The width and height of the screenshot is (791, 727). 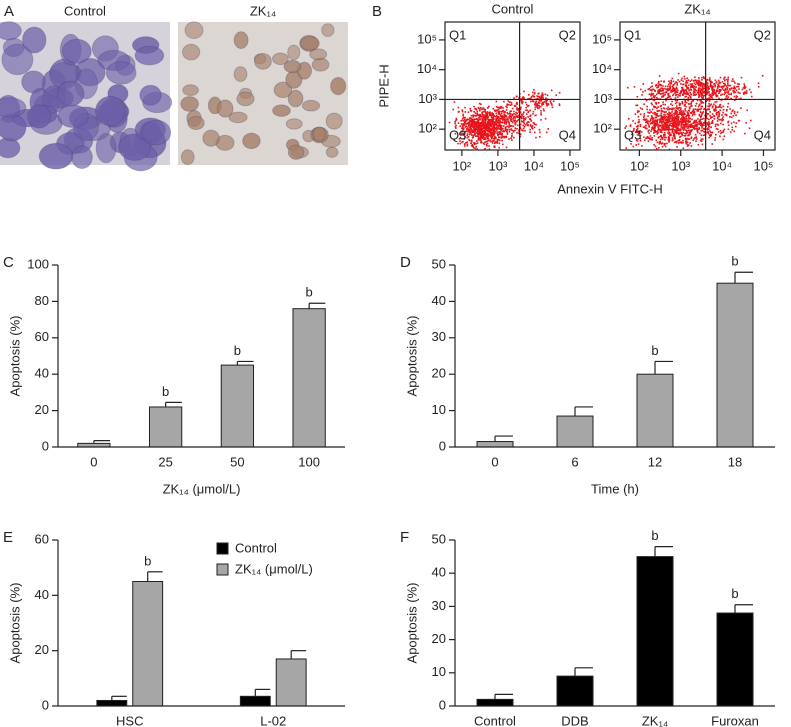 I want to click on y-tick-label: 10, so click(x=439, y=409).